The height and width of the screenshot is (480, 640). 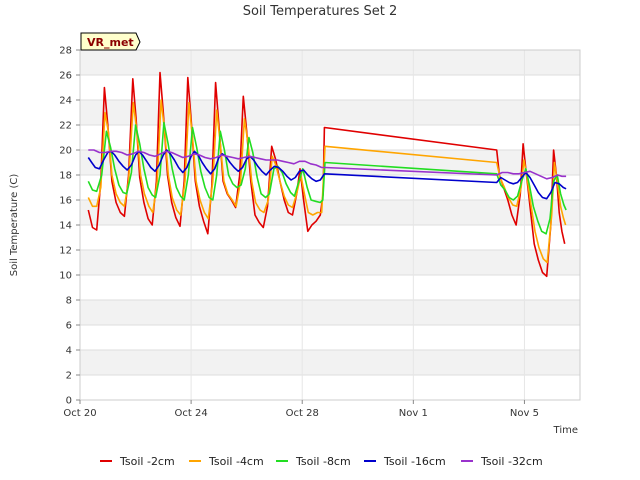 I want to click on legend-label: Tsoil -2cm, so click(x=147, y=461).